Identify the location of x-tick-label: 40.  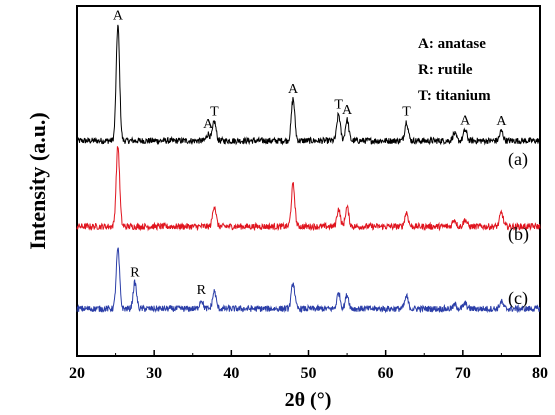
(231, 373).